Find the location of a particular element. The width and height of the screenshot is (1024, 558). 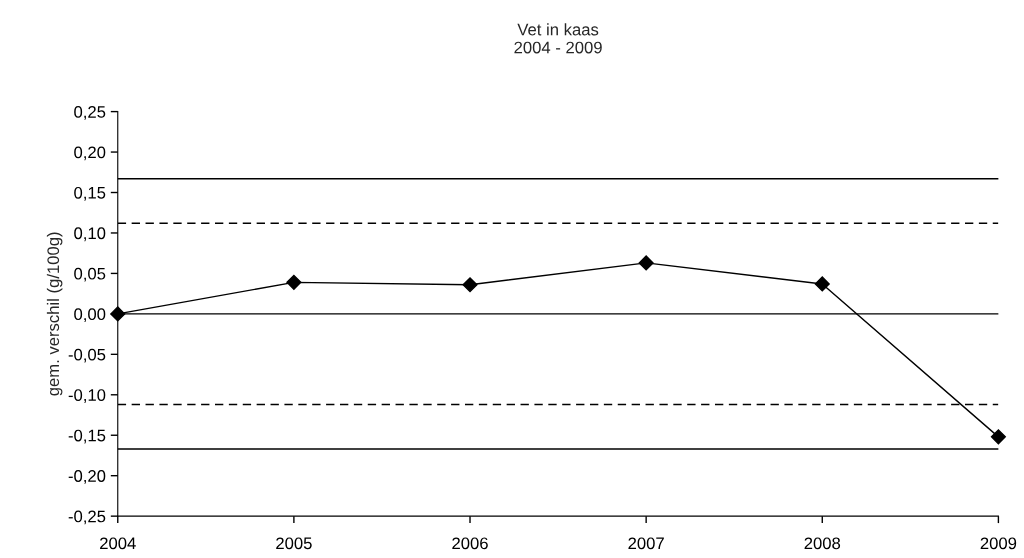

y-tick-label: -0,20 is located at coordinates (87, 477).